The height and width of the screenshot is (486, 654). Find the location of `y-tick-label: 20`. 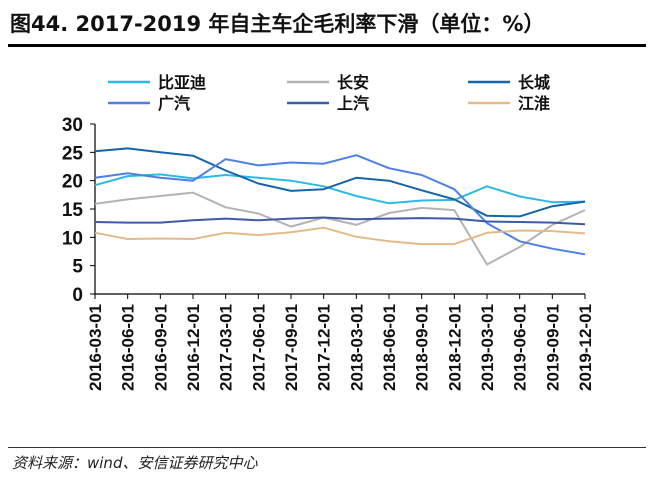

y-tick-label: 20 is located at coordinates (72, 182).